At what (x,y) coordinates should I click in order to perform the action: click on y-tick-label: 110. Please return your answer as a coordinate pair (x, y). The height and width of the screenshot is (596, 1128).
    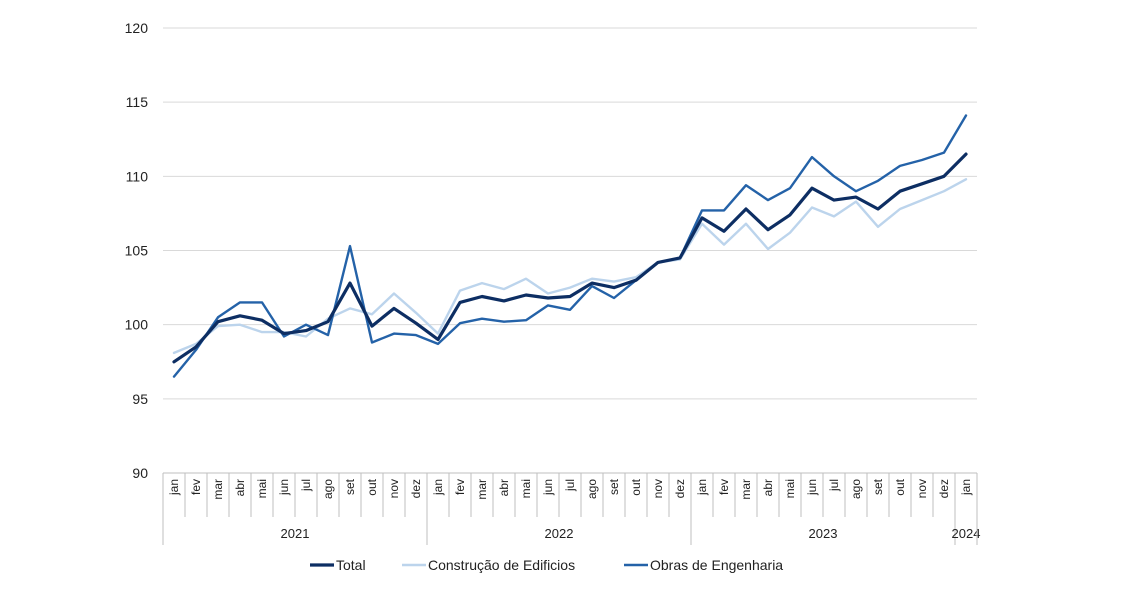
    Looking at the image, I should click on (137, 176).